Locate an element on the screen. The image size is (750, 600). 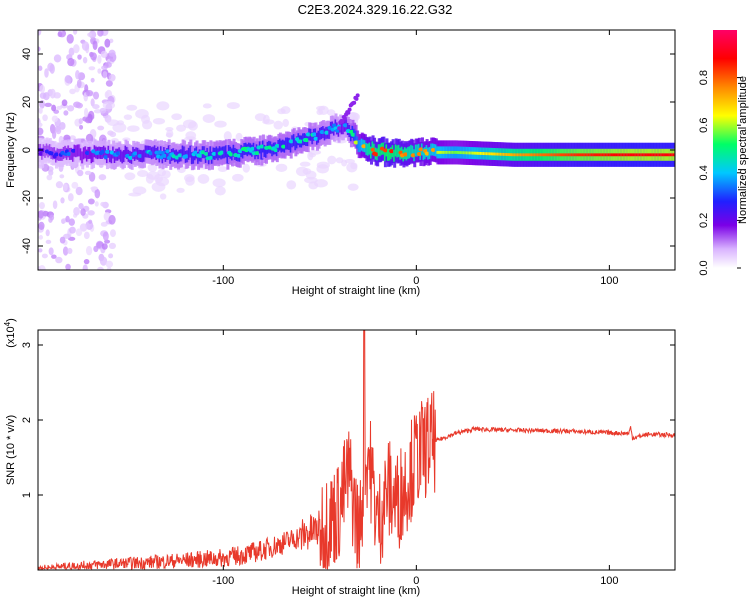
spectrogram-xtick-label: 0 is located at coordinates (416, 281).